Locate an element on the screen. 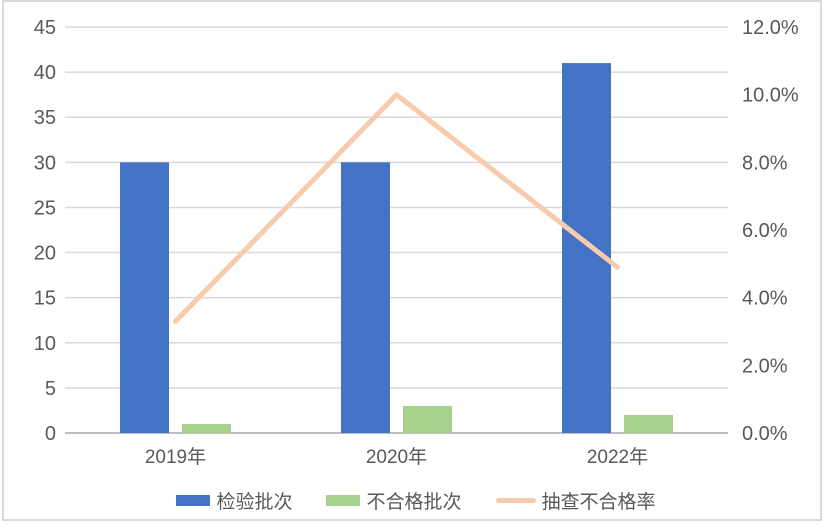  legend-item-2: 不合格批次 is located at coordinates (394, 500).